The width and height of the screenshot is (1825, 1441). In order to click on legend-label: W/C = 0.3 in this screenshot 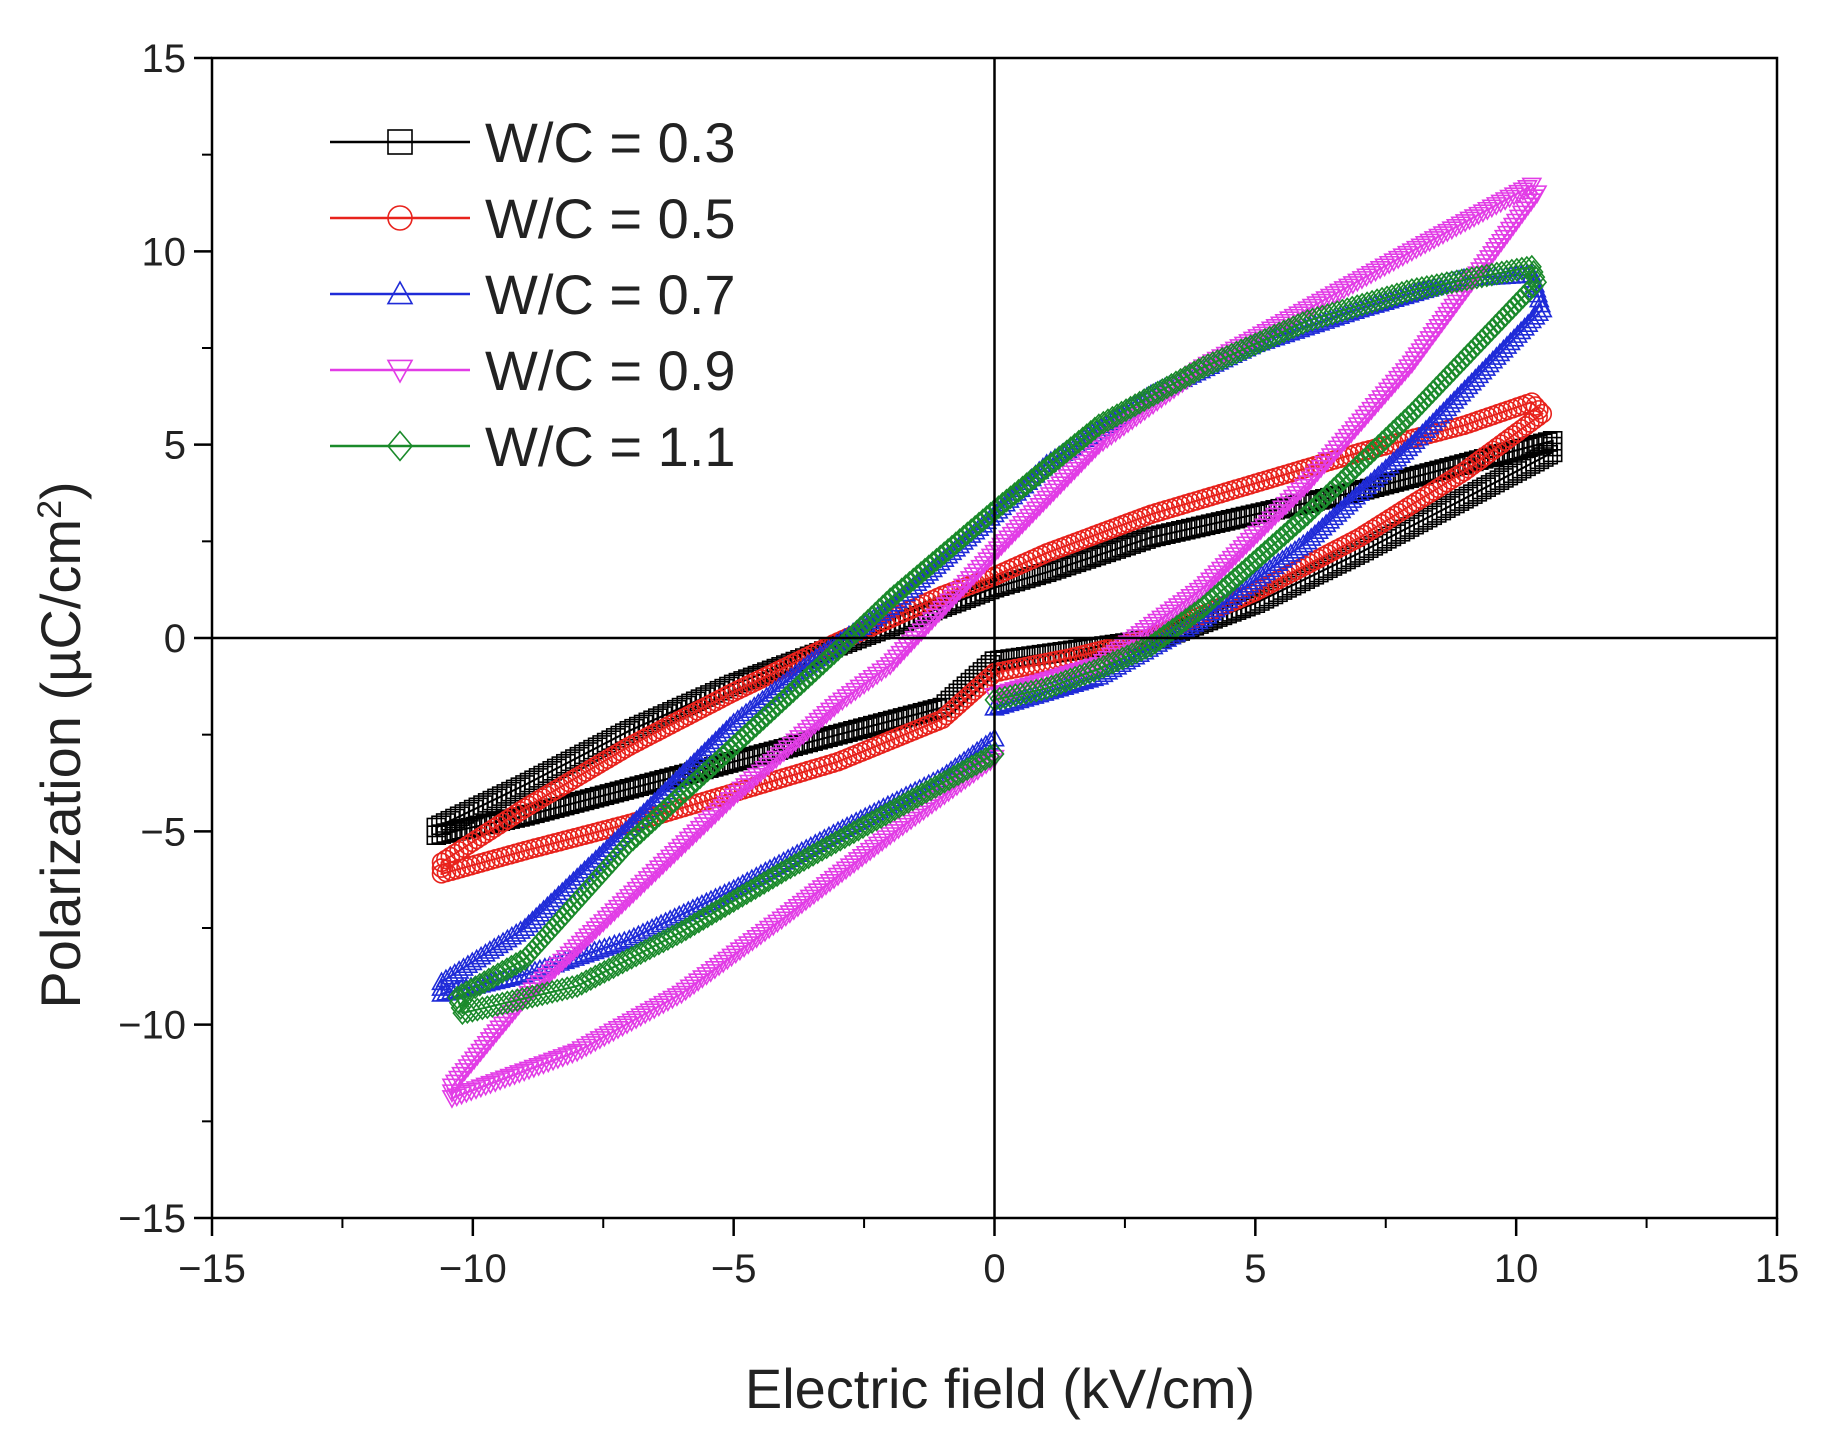, I will do `click(610, 142)`.